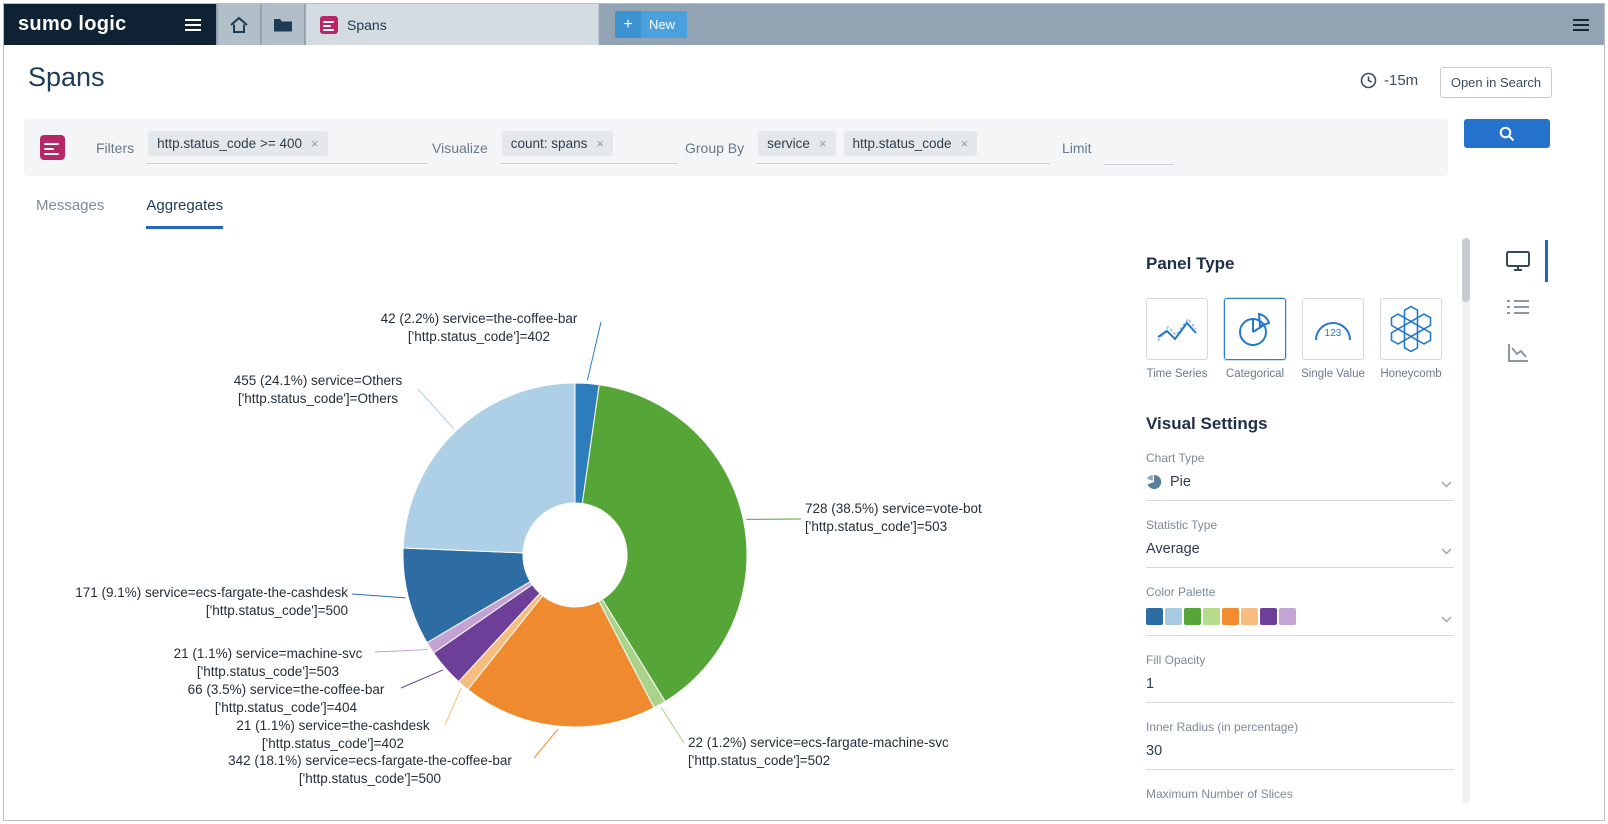 The height and width of the screenshot is (824, 1608). I want to click on visualize-chip-label: count: spans, so click(549, 143).